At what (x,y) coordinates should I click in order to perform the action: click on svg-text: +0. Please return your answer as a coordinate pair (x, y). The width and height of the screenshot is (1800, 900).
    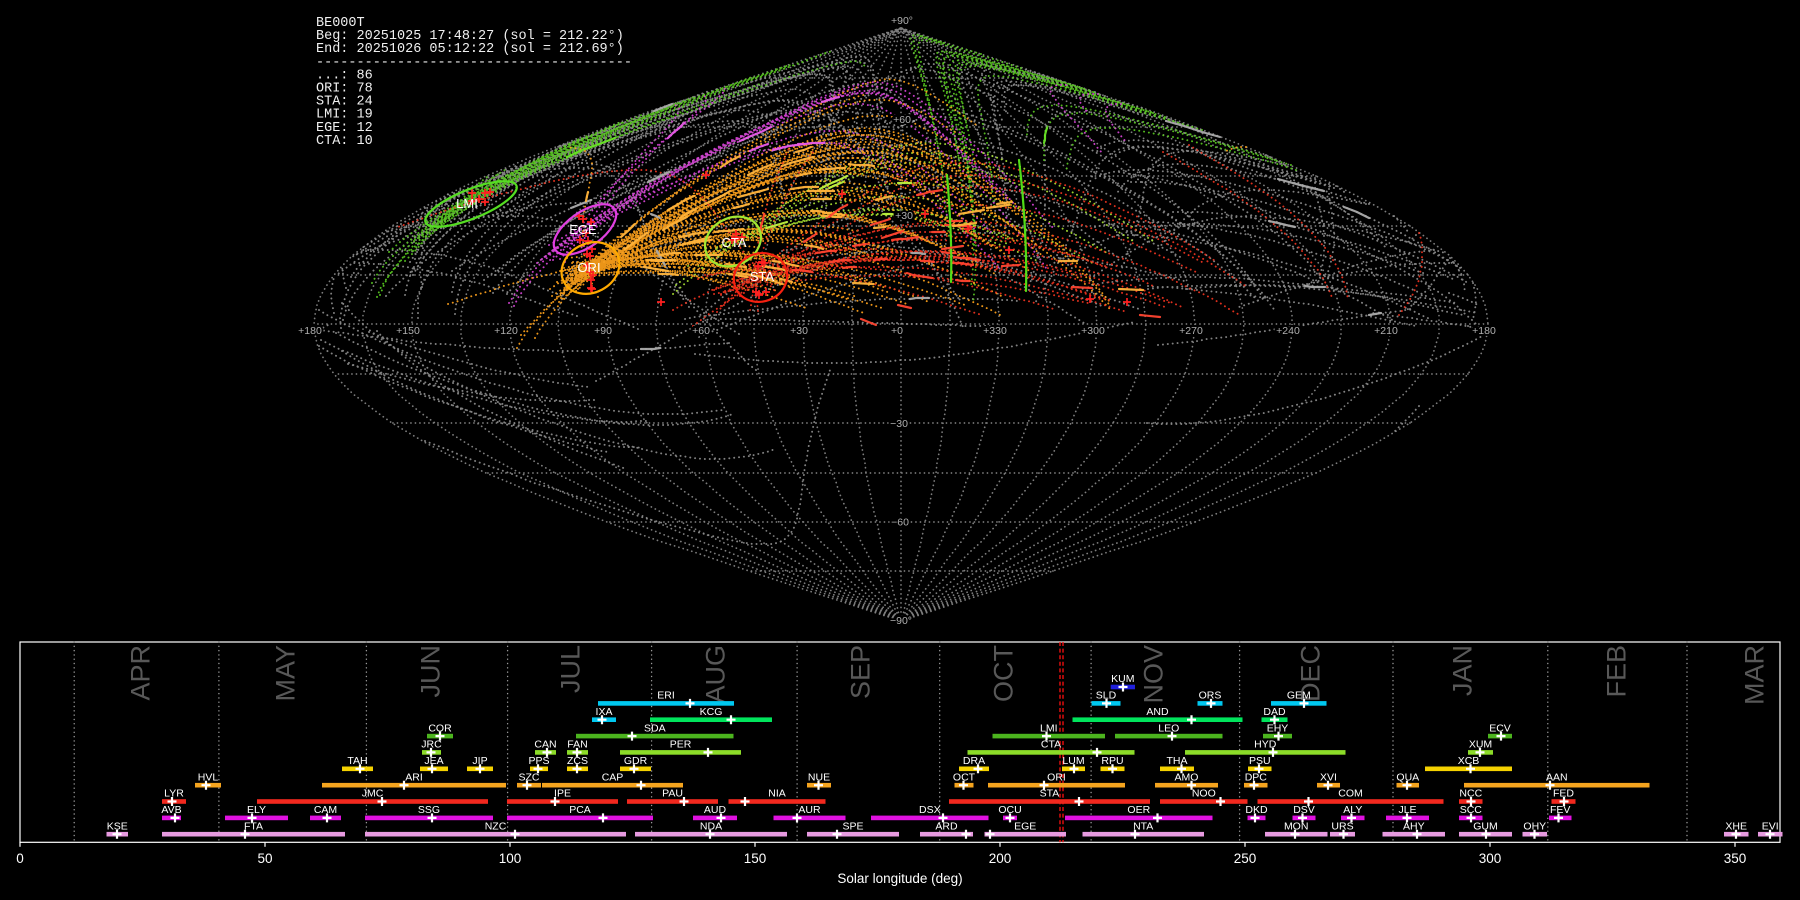
    Looking at the image, I should click on (897, 331).